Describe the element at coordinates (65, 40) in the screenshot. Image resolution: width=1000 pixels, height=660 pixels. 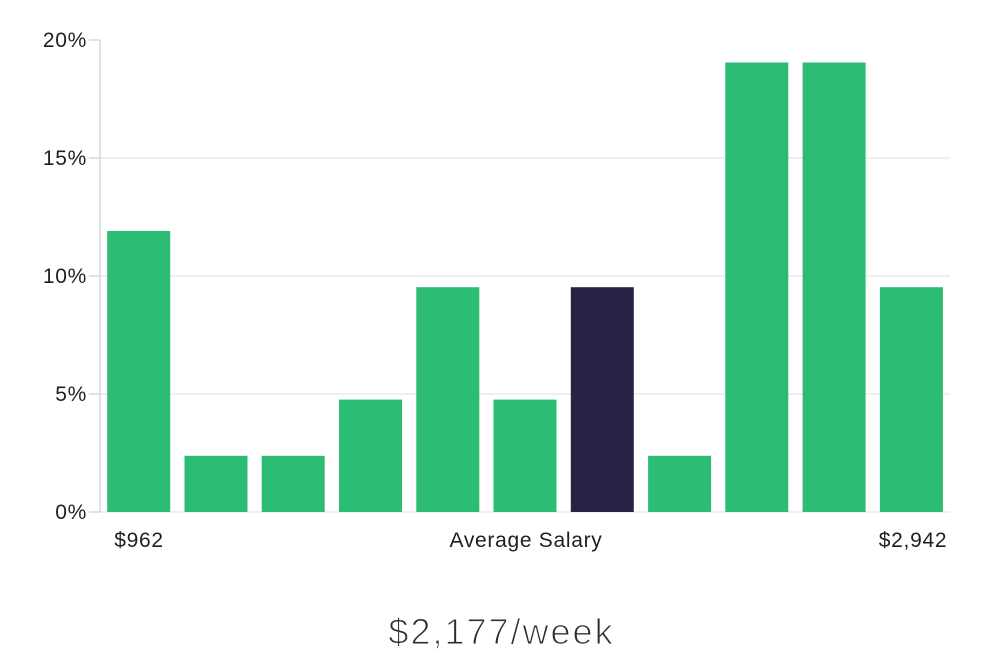
I see `svg-text: 20%` at that location.